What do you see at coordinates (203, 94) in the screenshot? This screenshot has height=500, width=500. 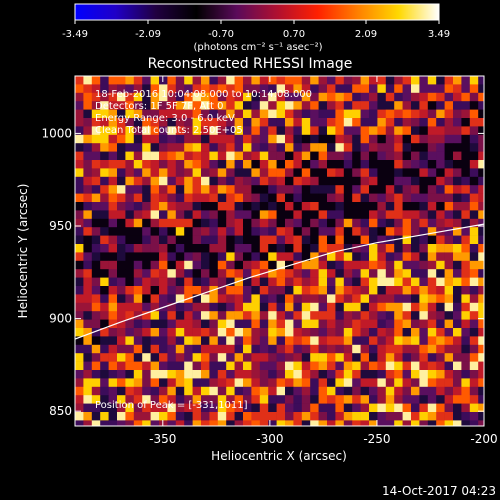 I see `annotation-time-range: 18-Feb-2016 10:04:08.000 to 10:14:08.000` at bounding box center [203, 94].